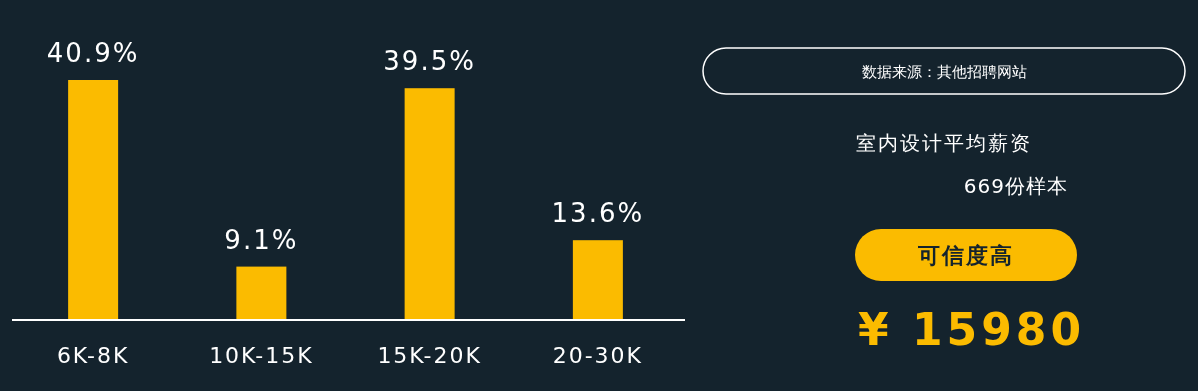 The image size is (1198, 391). Describe the element at coordinates (965, 255) in the screenshot. I see `text: 可信度高` at that location.